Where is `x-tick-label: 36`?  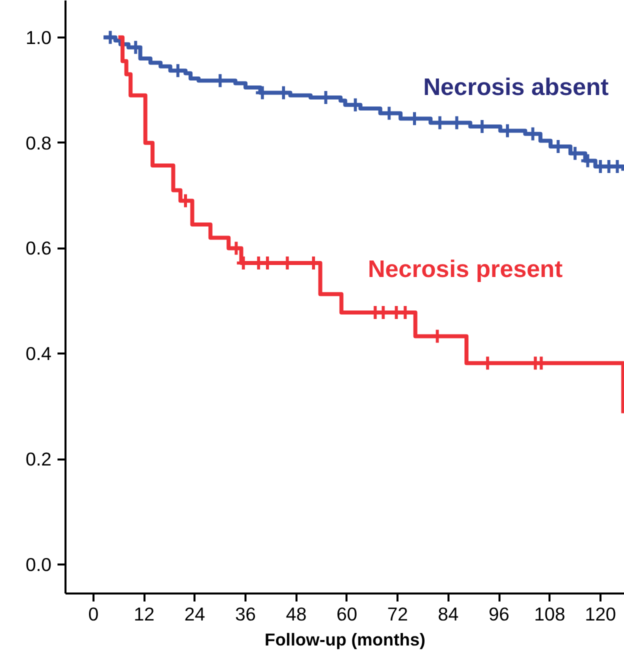
x-tick-label: 36 is located at coordinates (245, 614).